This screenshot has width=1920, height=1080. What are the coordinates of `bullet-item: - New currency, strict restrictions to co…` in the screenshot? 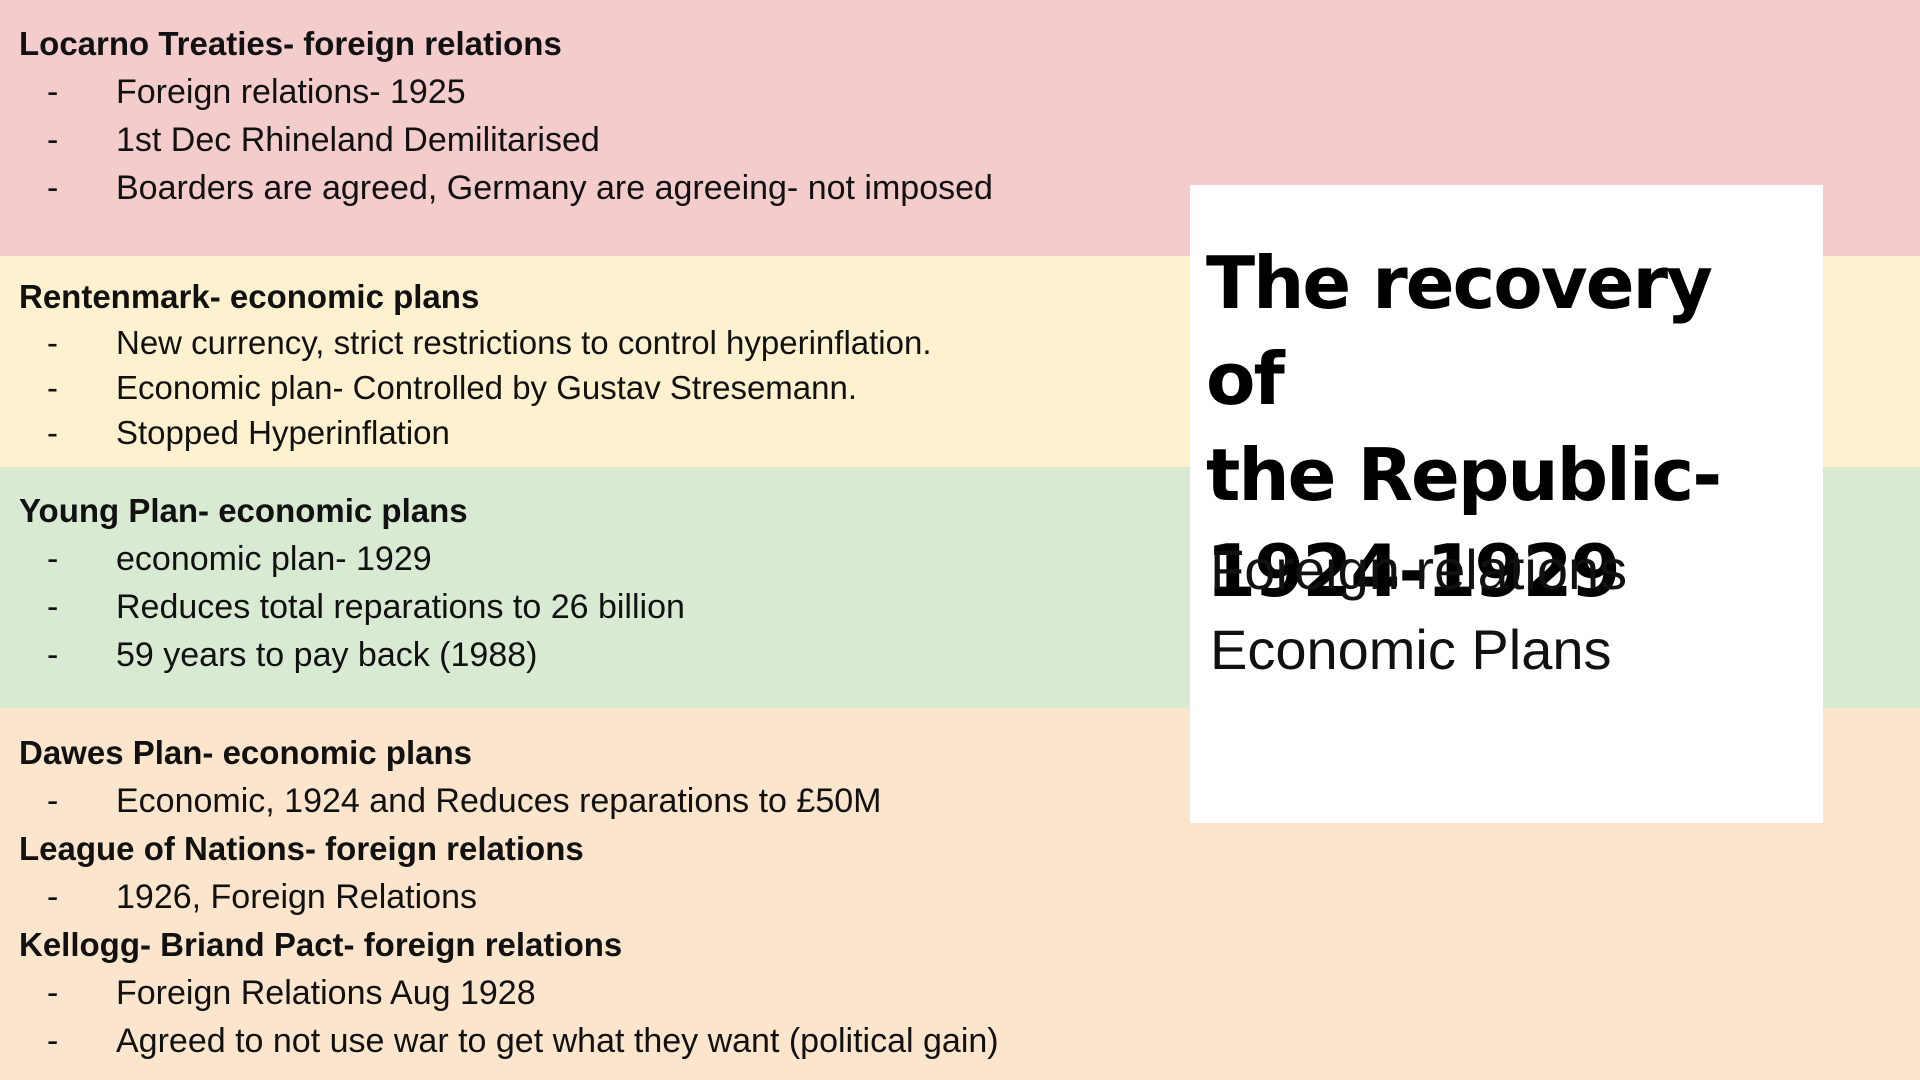 It's located at (969, 342).